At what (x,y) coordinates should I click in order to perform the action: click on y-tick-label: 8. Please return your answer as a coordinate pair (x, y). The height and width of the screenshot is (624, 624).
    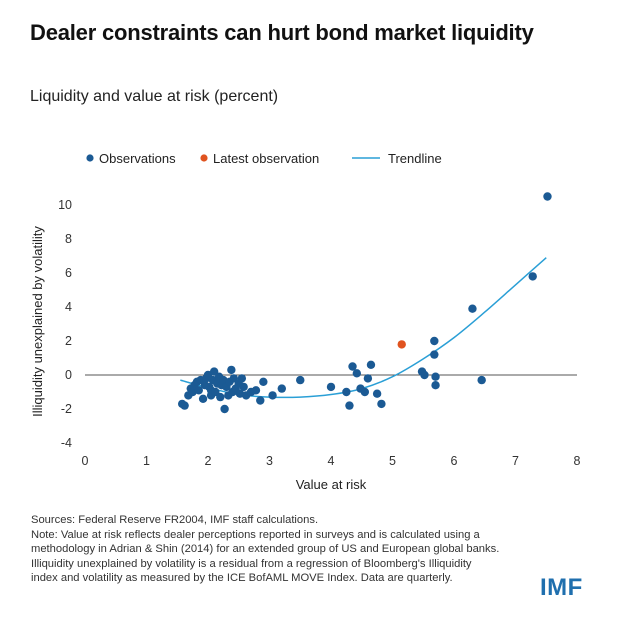
    Looking at the image, I should click on (68, 239).